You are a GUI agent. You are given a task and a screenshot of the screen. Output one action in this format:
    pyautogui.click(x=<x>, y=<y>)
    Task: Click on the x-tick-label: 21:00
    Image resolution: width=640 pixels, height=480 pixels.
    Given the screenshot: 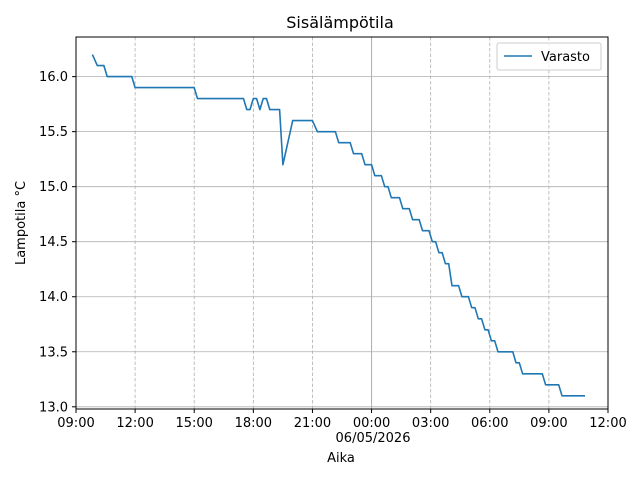 What is the action you would take?
    pyautogui.click(x=312, y=423)
    